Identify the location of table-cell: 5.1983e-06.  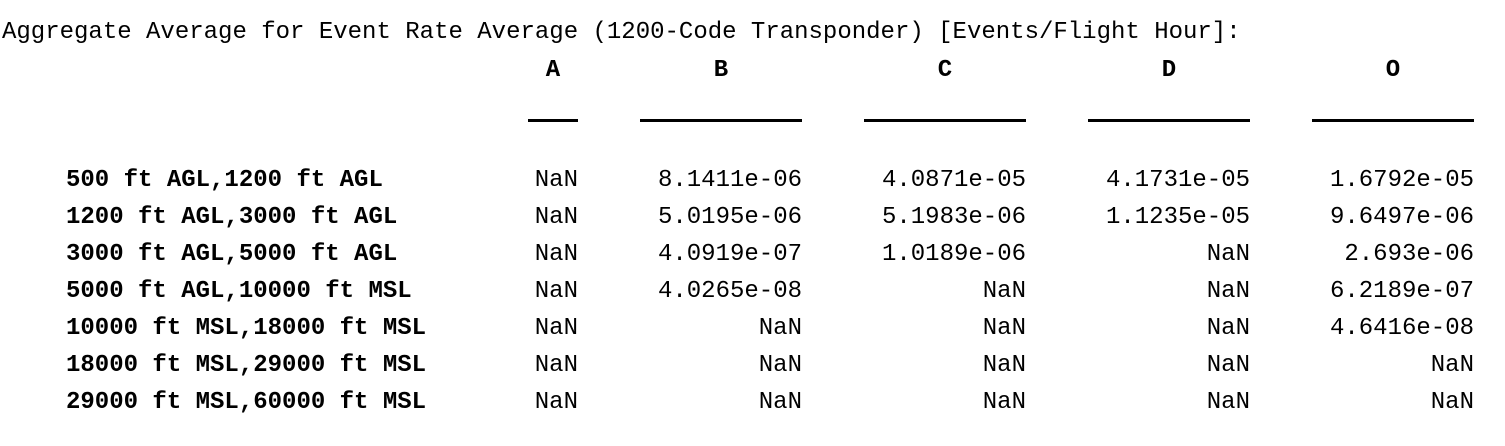
(953, 217).